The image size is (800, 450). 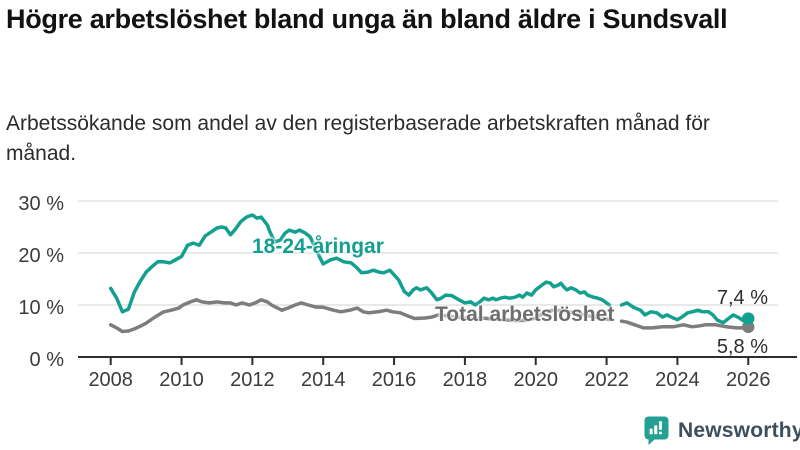 I want to click on end-value-label-total: 5,8 %, so click(x=742, y=347).